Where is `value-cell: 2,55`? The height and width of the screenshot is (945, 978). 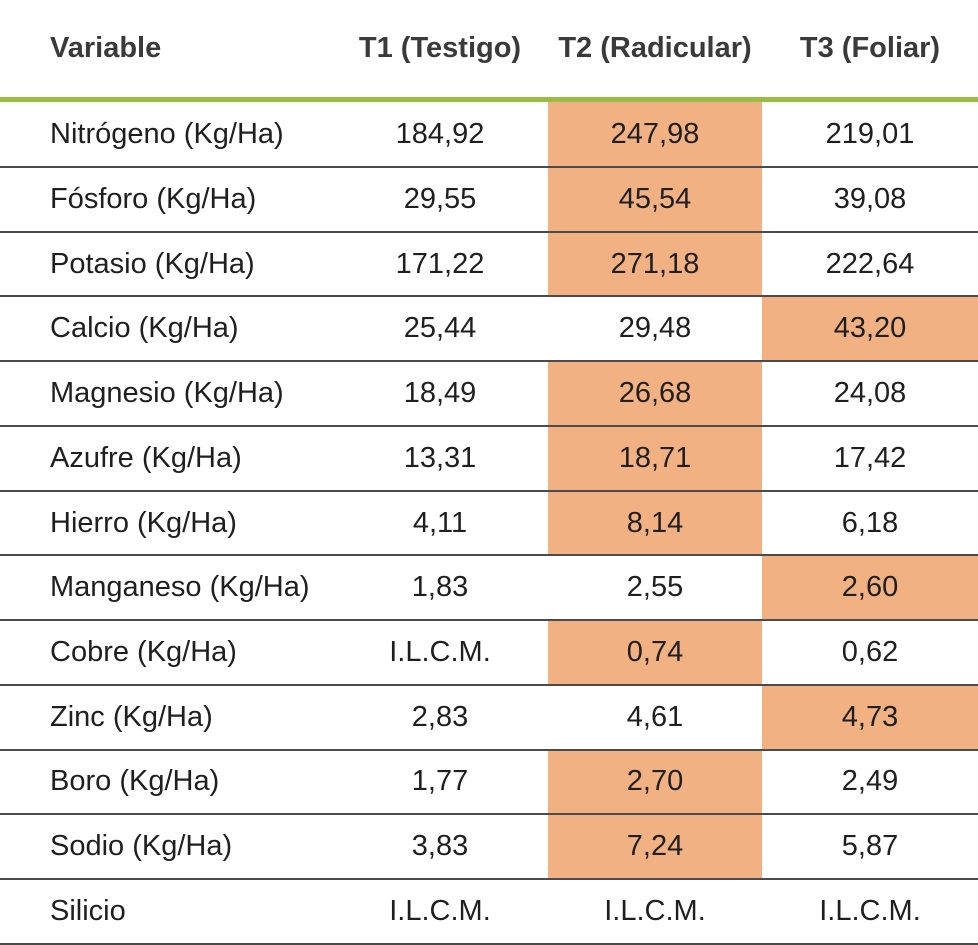
value-cell: 2,55 is located at coordinates (655, 588).